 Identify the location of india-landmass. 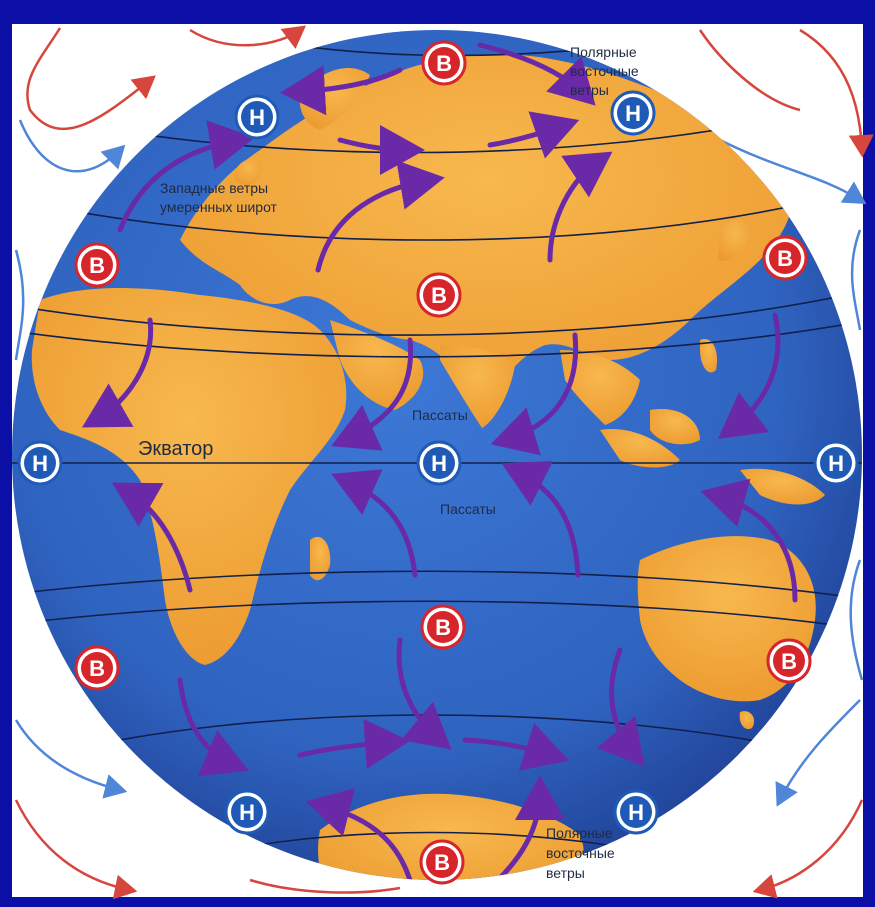
(477, 386).